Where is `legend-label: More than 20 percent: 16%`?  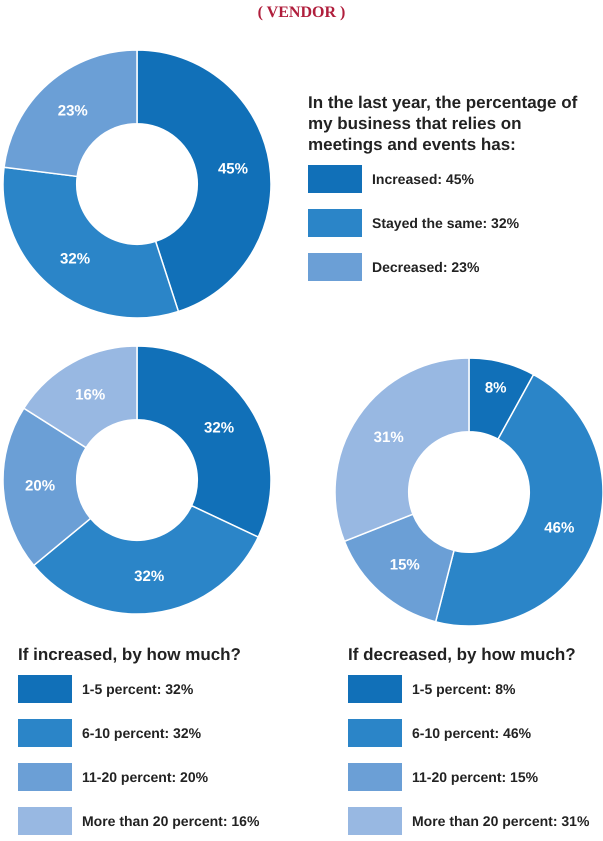 legend-label: More than 20 percent: 16% is located at coordinates (171, 821).